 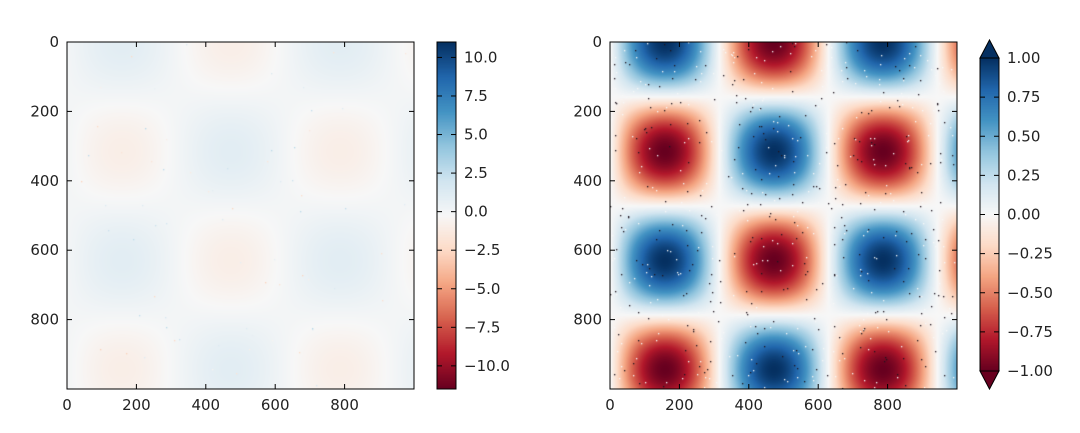 What do you see at coordinates (989, 380) in the screenshot?
I see `right-colorbar-extend-bottom` at bounding box center [989, 380].